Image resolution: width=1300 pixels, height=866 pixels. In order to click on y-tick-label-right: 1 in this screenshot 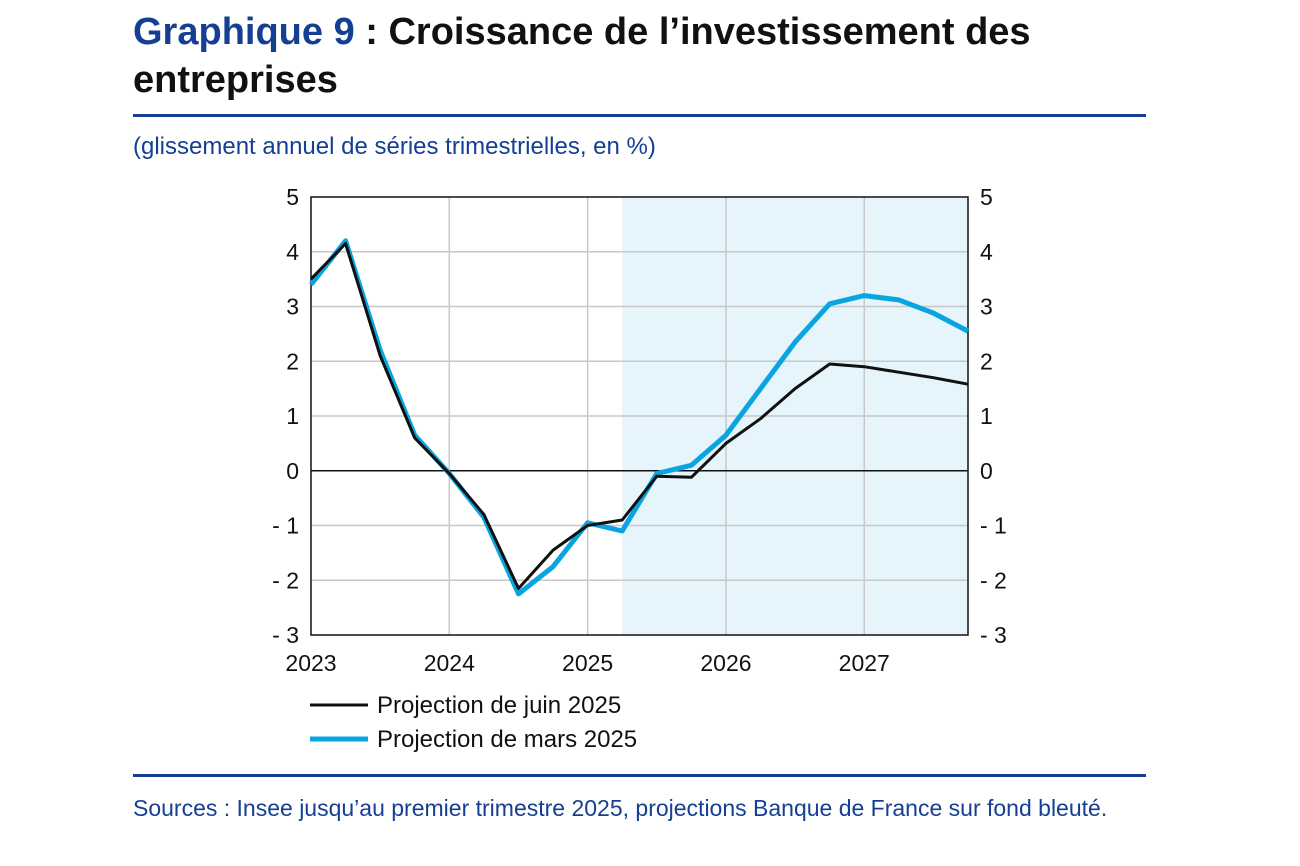, I will do `click(986, 416)`.